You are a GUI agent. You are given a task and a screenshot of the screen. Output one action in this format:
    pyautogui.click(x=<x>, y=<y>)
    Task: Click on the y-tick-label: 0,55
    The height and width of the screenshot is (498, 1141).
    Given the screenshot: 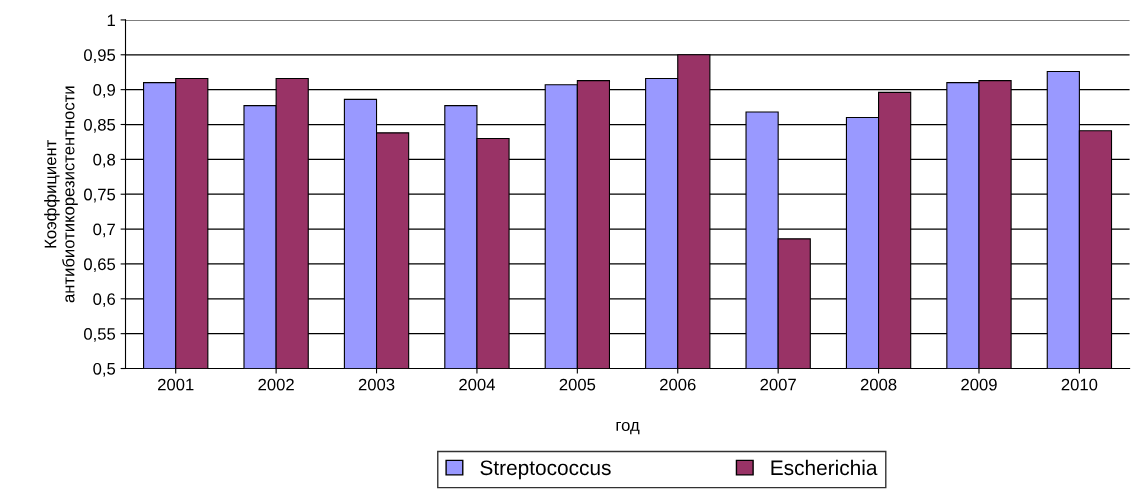 What is the action you would take?
    pyautogui.click(x=100, y=335)
    